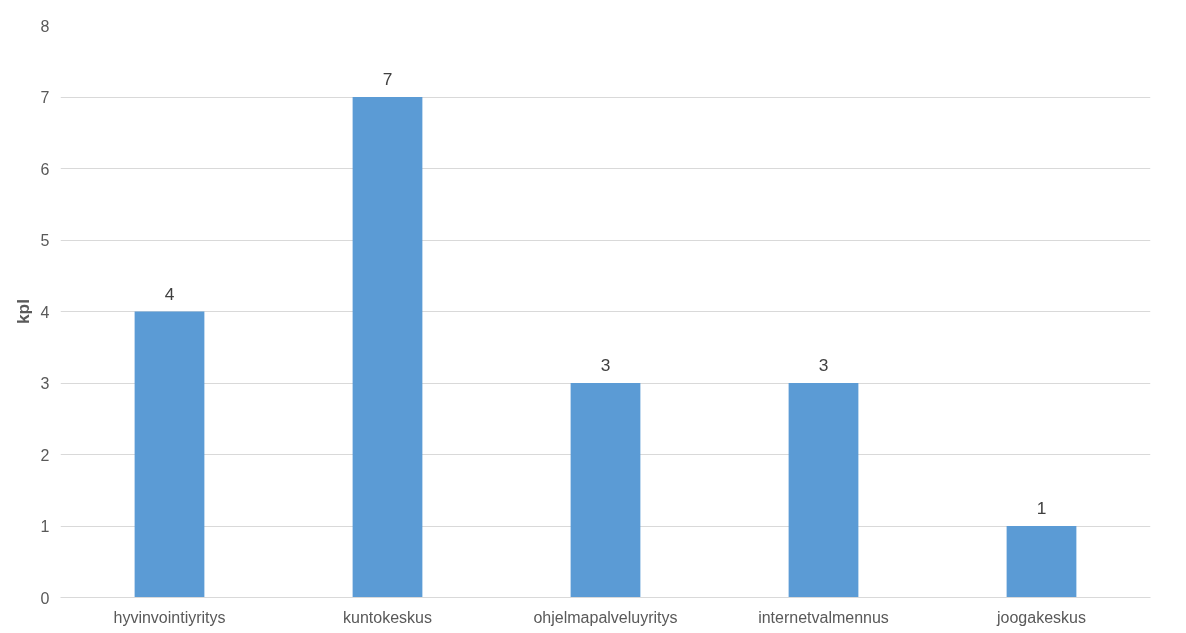 Image resolution: width=1186 pixels, height=633 pixels. I want to click on y-tick-label: 4, so click(45, 312).